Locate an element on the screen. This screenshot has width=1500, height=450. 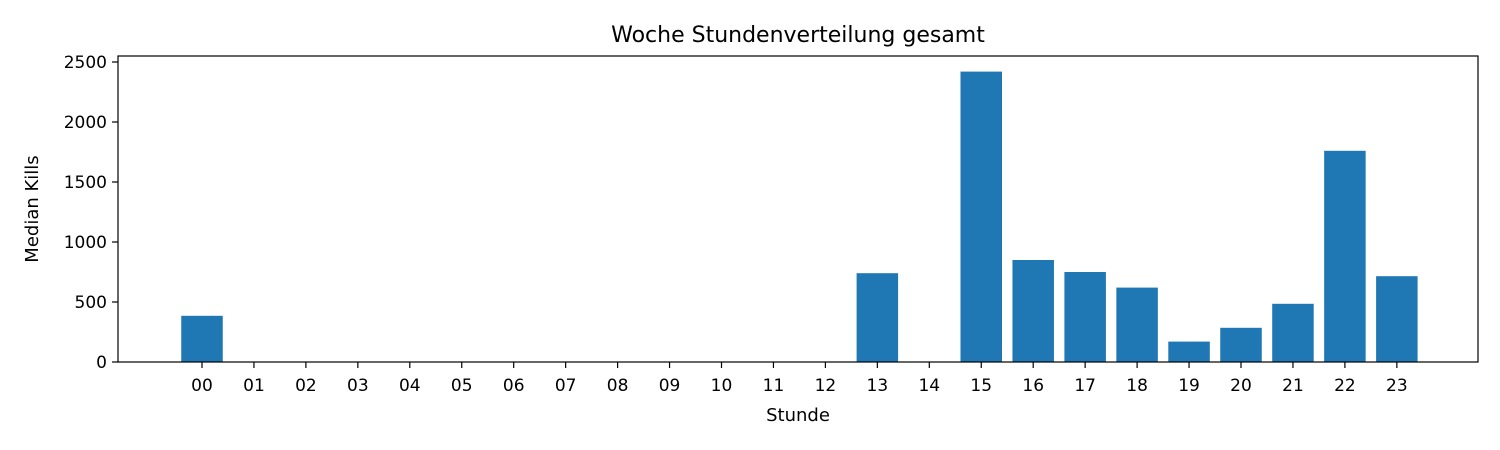
x-tick-label: 15 is located at coordinates (981, 386).